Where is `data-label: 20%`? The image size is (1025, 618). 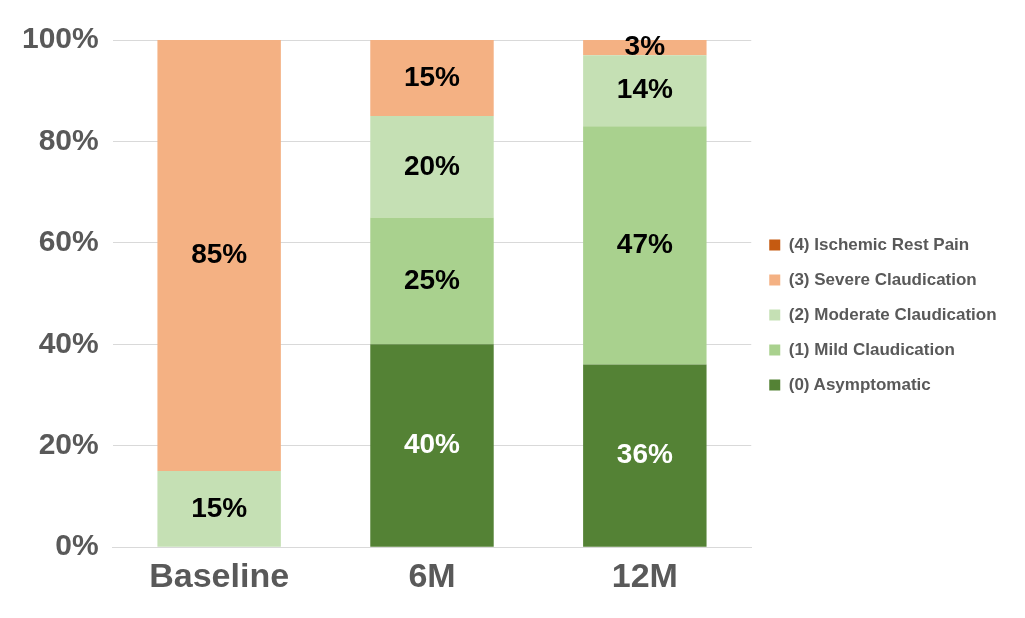
data-label: 20% is located at coordinates (432, 165).